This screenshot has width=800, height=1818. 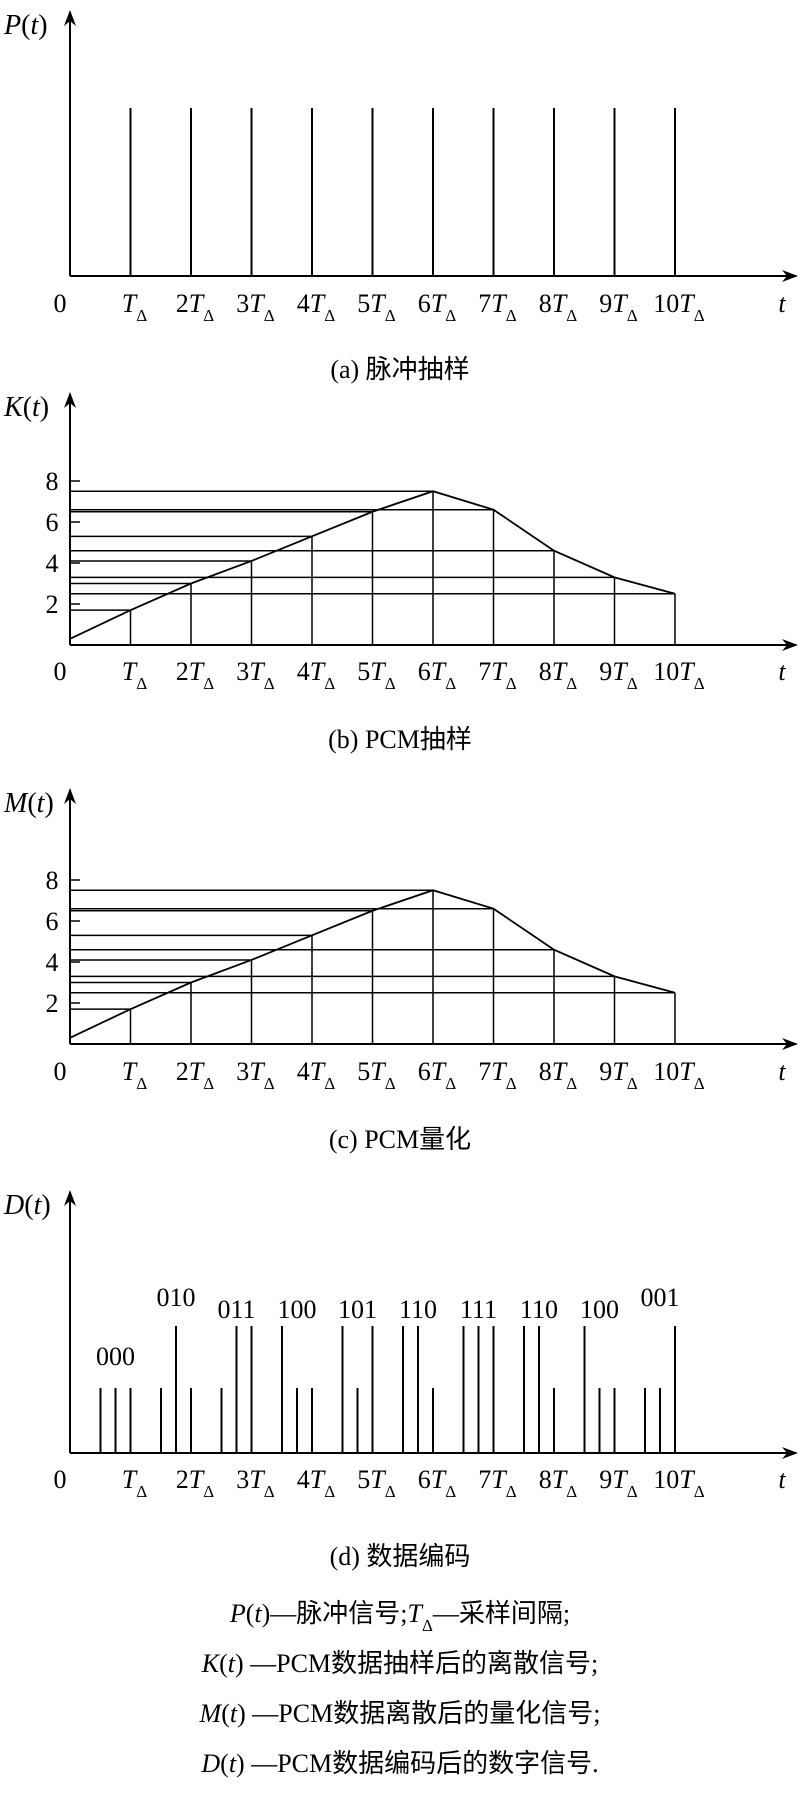 What do you see at coordinates (115, 1356) in the screenshot?
I see `code-label: 000` at bounding box center [115, 1356].